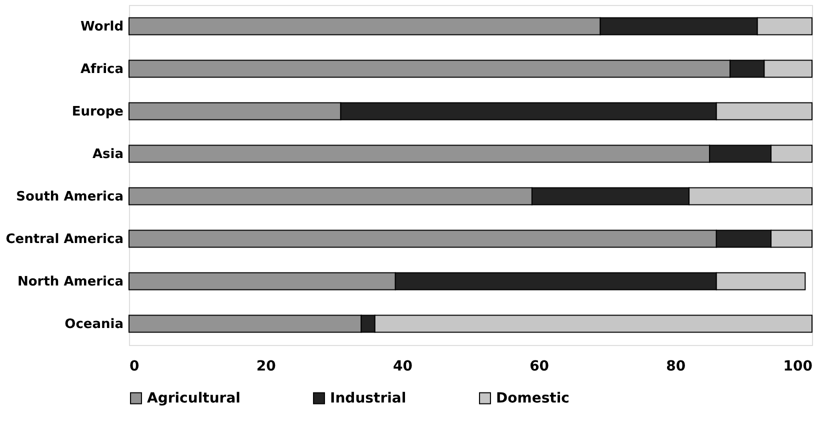 The width and height of the screenshot is (832, 426). I want to click on y-tick-label: Africa, so click(102, 69).